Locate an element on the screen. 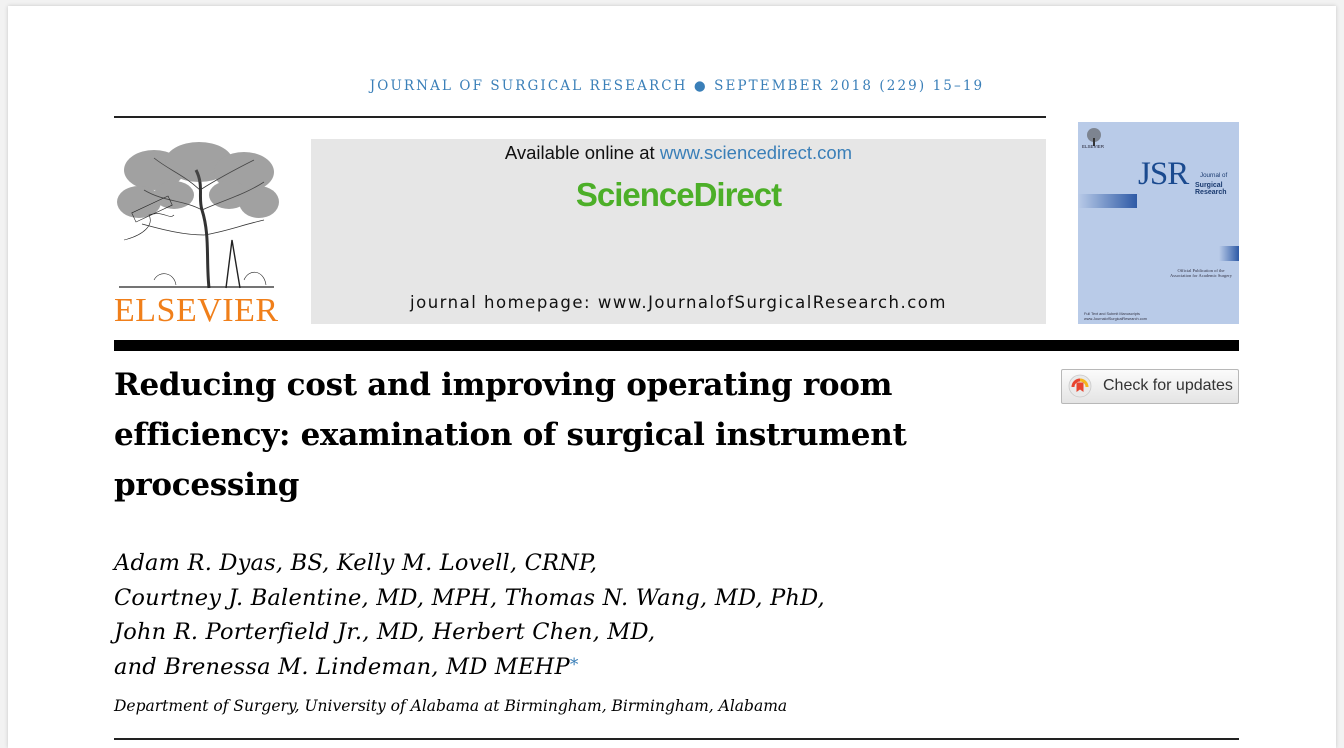  cover-publisher: ELSEVIER is located at coordinates (1093, 146).